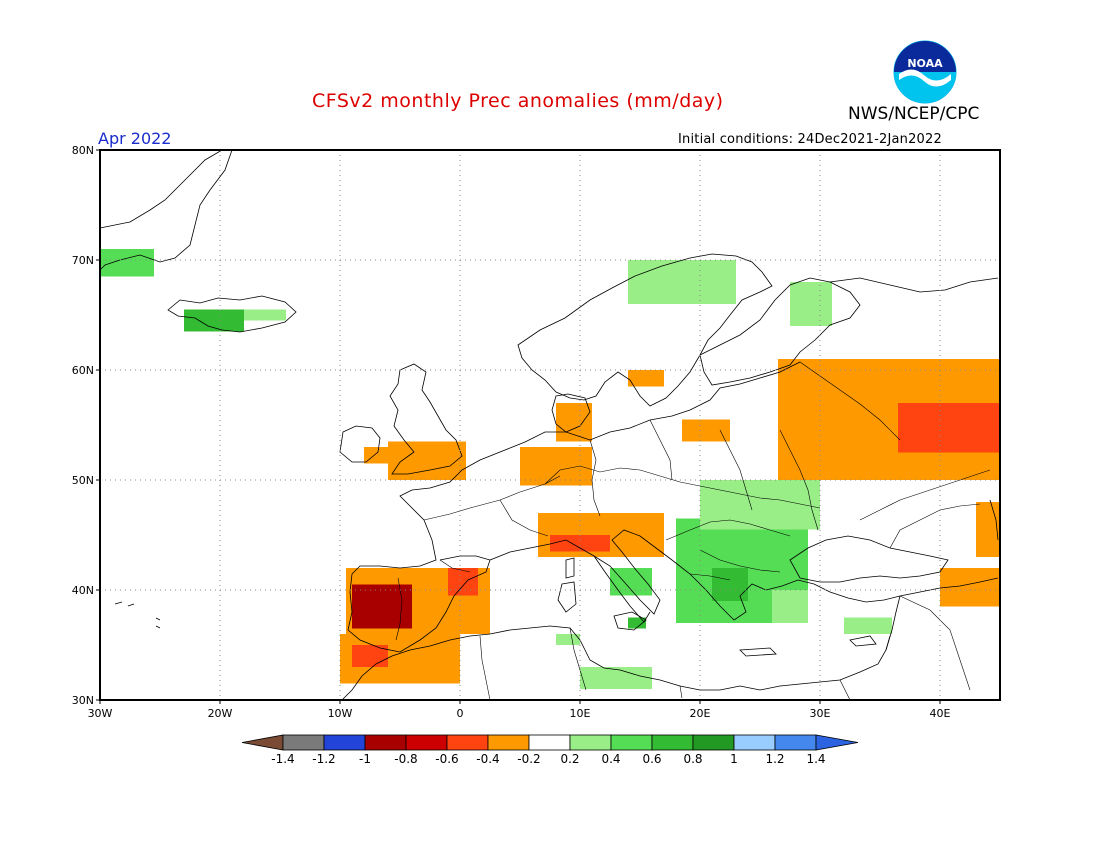  I want to click on noaa-logo: NOAA, so click(925, 72).